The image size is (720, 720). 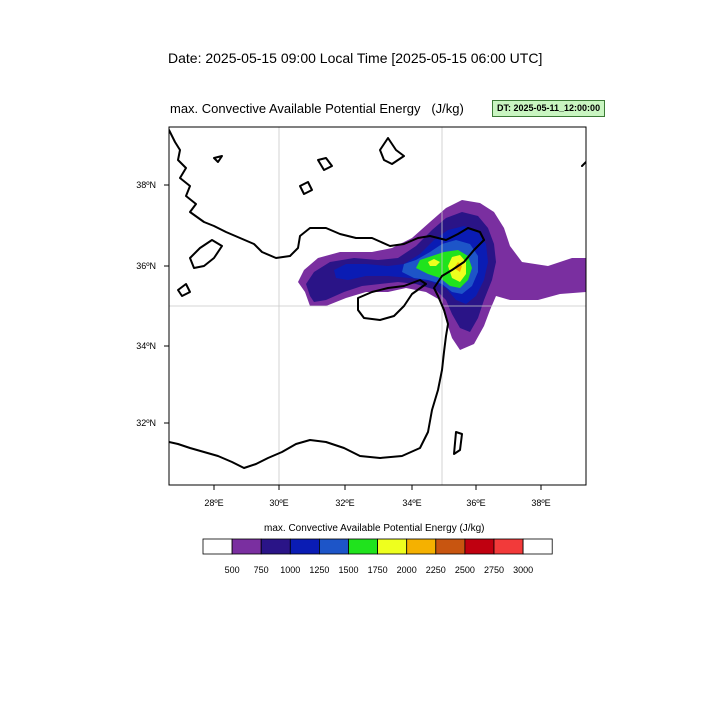 I want to click on colorbar-label: 2000, so click(x=407, y=570).